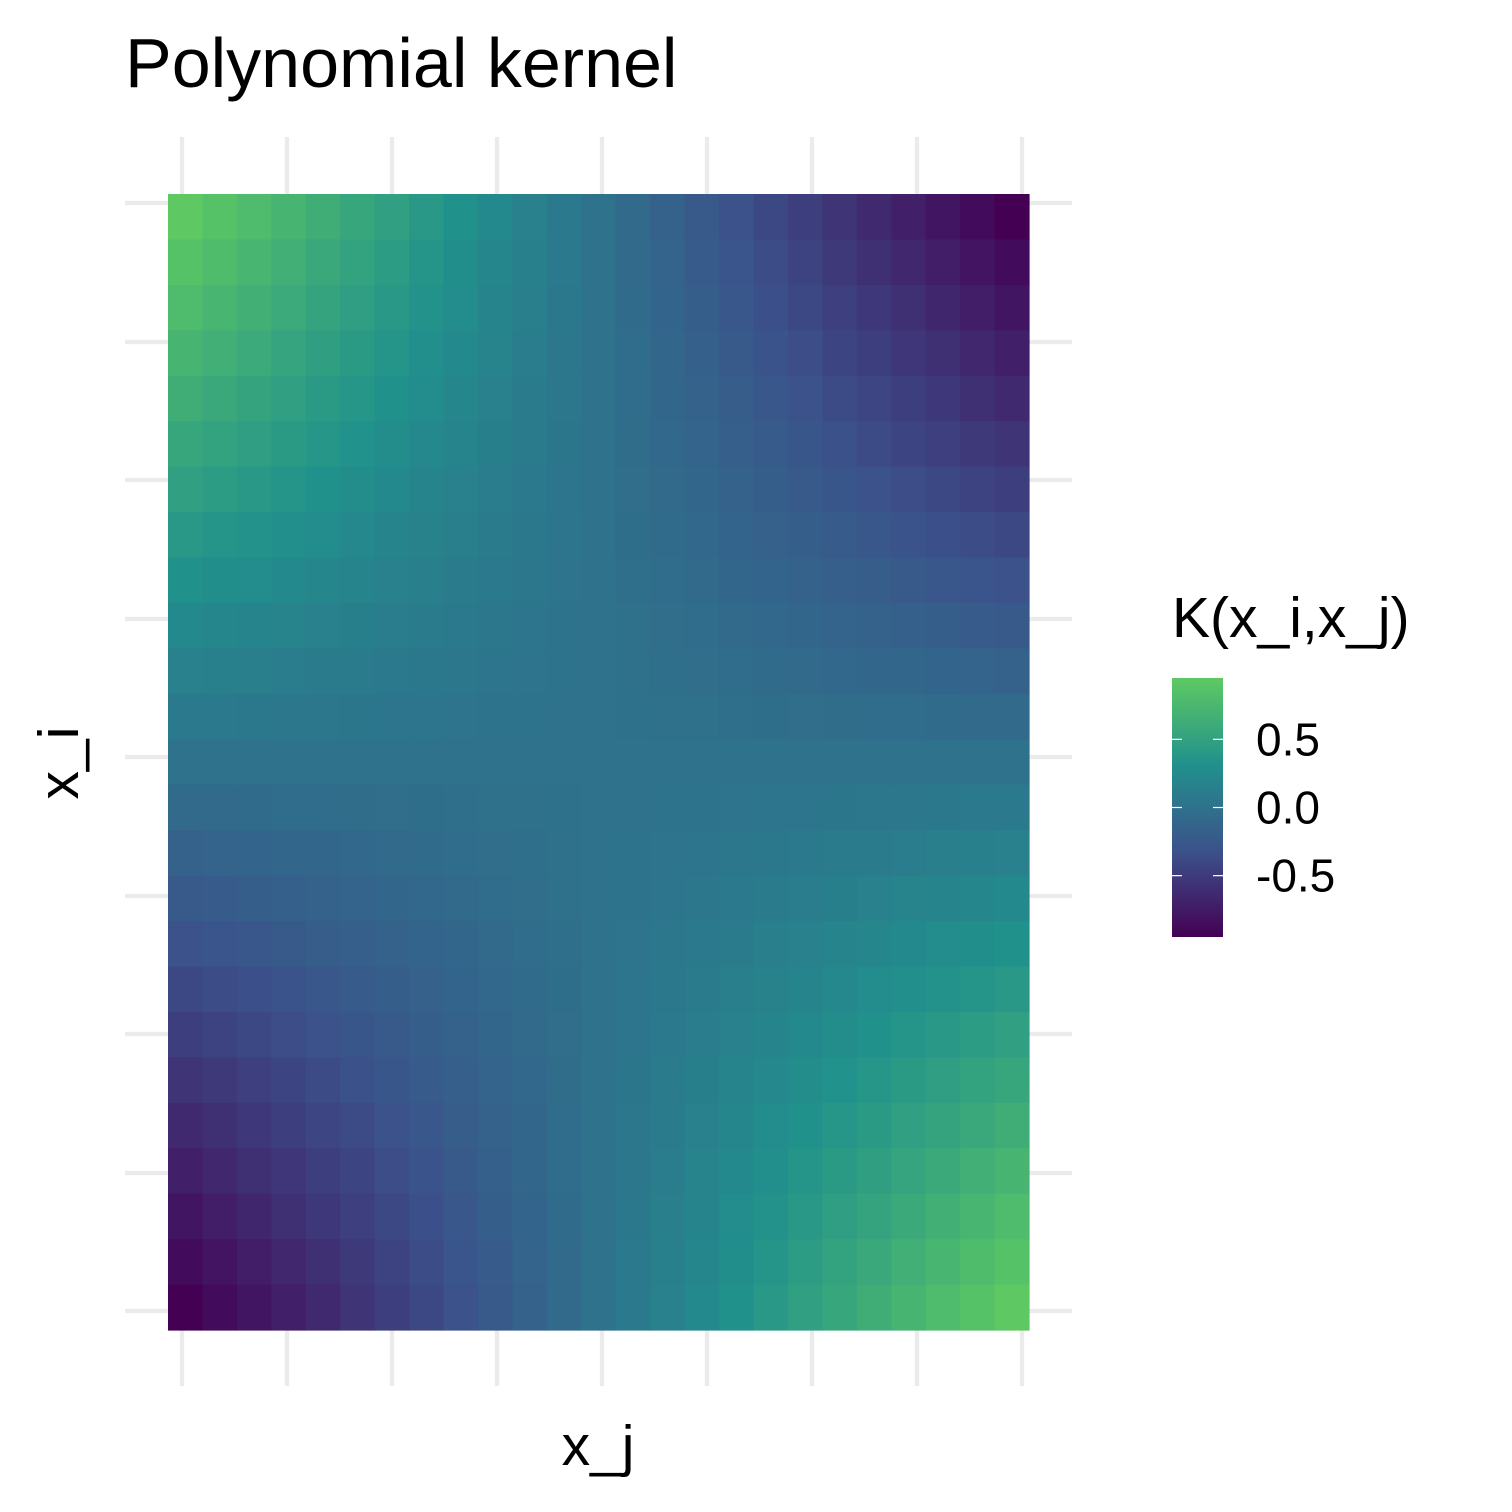 The width and height of the screenshot is (1512, 1512). What do you see at coordinates (1291, 618) in the screenshot?
I see `legend-title: K(x_i,x_j)` at bounding box center [1291, 618].